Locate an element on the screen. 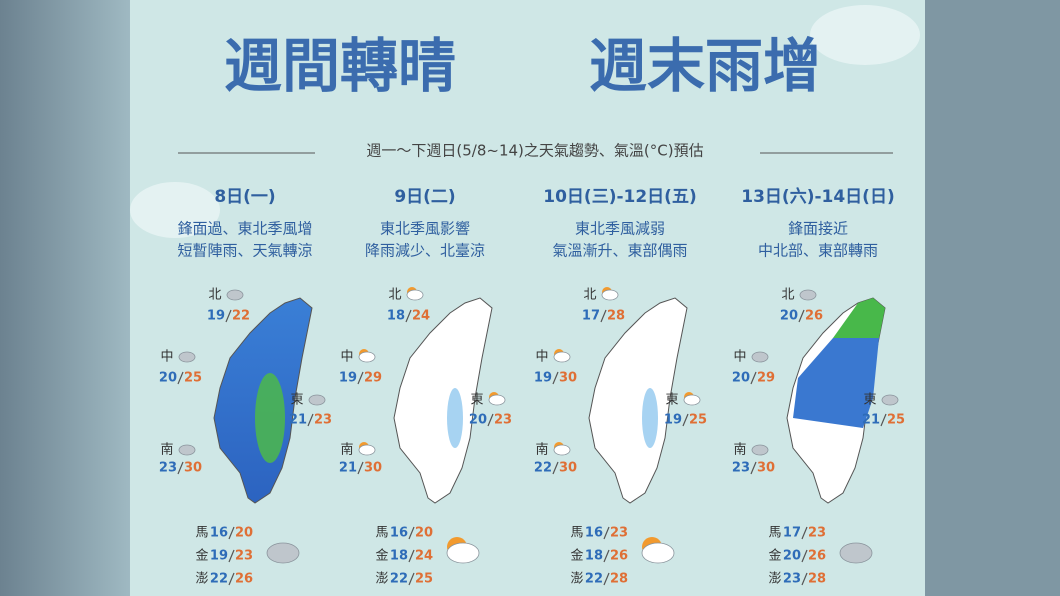 The image size is (1060, 596). day-date: 8日(一) is located at coordinates (244, 197).